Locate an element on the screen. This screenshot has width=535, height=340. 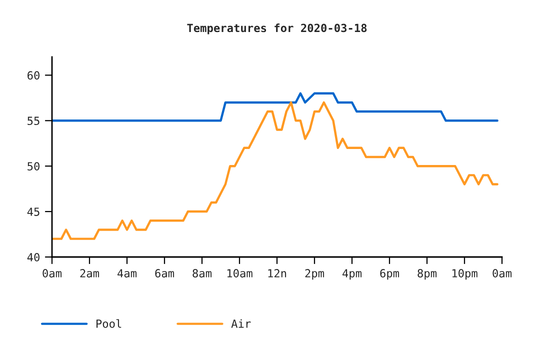
line-series is located at coordinates (275, 107).